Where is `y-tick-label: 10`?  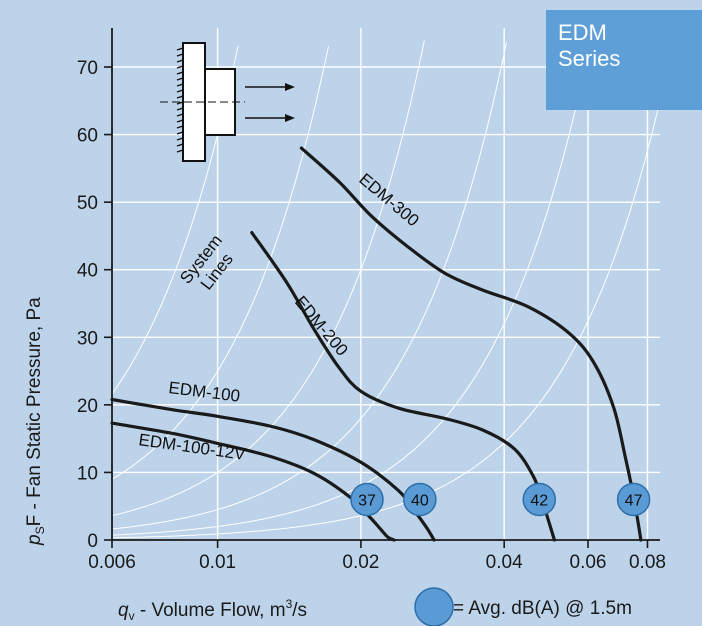 y-tick-label: 10 is located at coordinates (87, 473).